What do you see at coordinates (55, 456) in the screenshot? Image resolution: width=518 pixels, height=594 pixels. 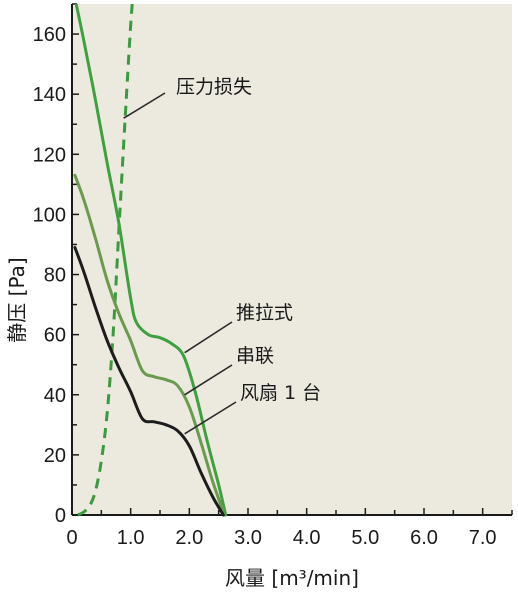 I see `y-tick-label: 20` at bounding box center [55, 456].